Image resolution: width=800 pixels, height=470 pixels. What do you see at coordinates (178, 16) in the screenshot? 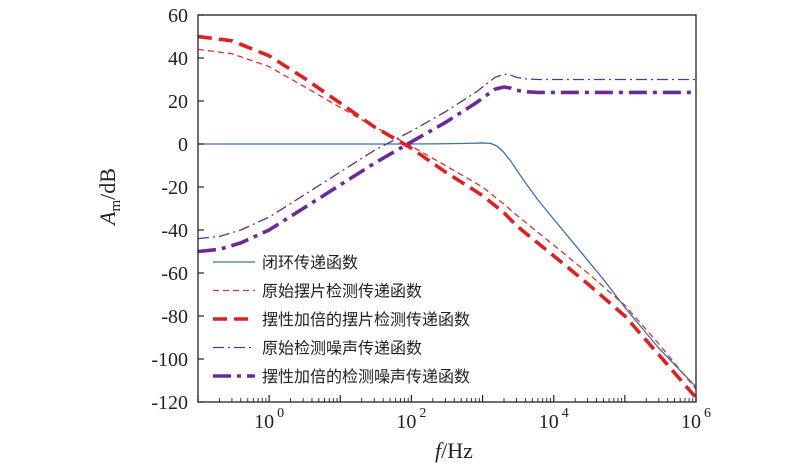
I see `y-tick-label: 60` at bounding box center [178, 16].